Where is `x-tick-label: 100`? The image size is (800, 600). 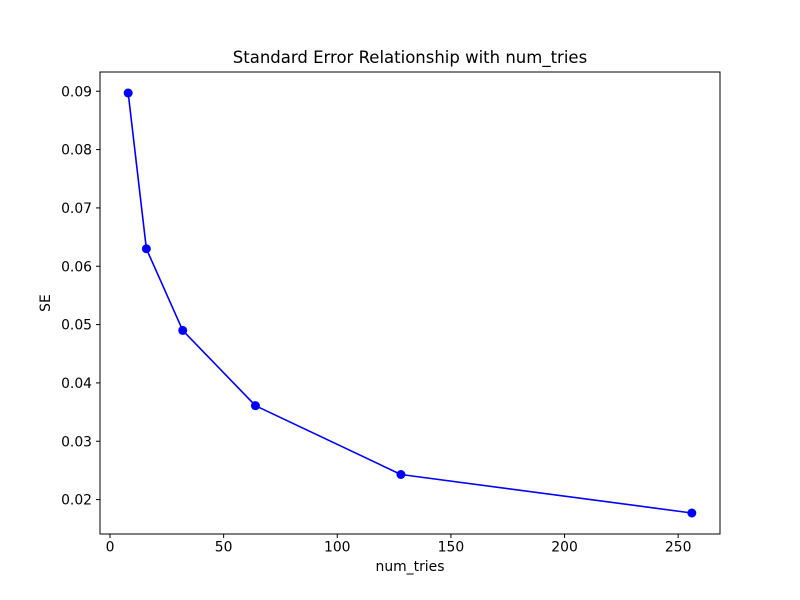 x-tick-label: 100 is located at coordinates (337, 548).